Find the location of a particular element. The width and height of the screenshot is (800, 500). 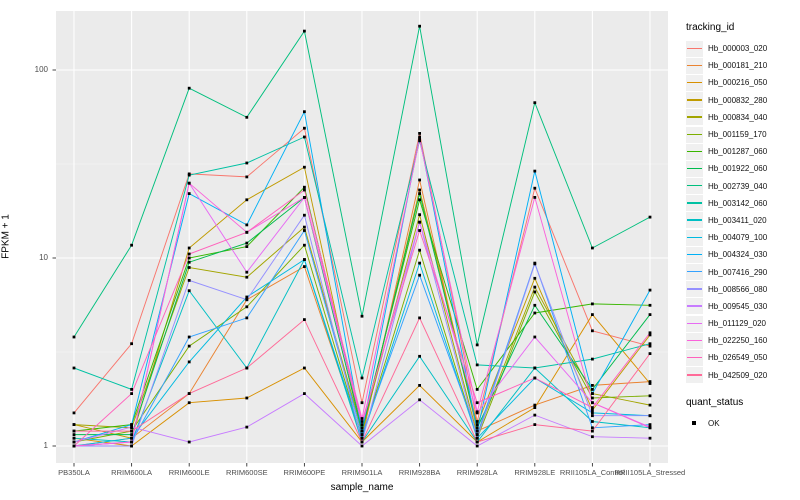

legend-item: Hb_003411_020 is located at coordinates (742, 220).